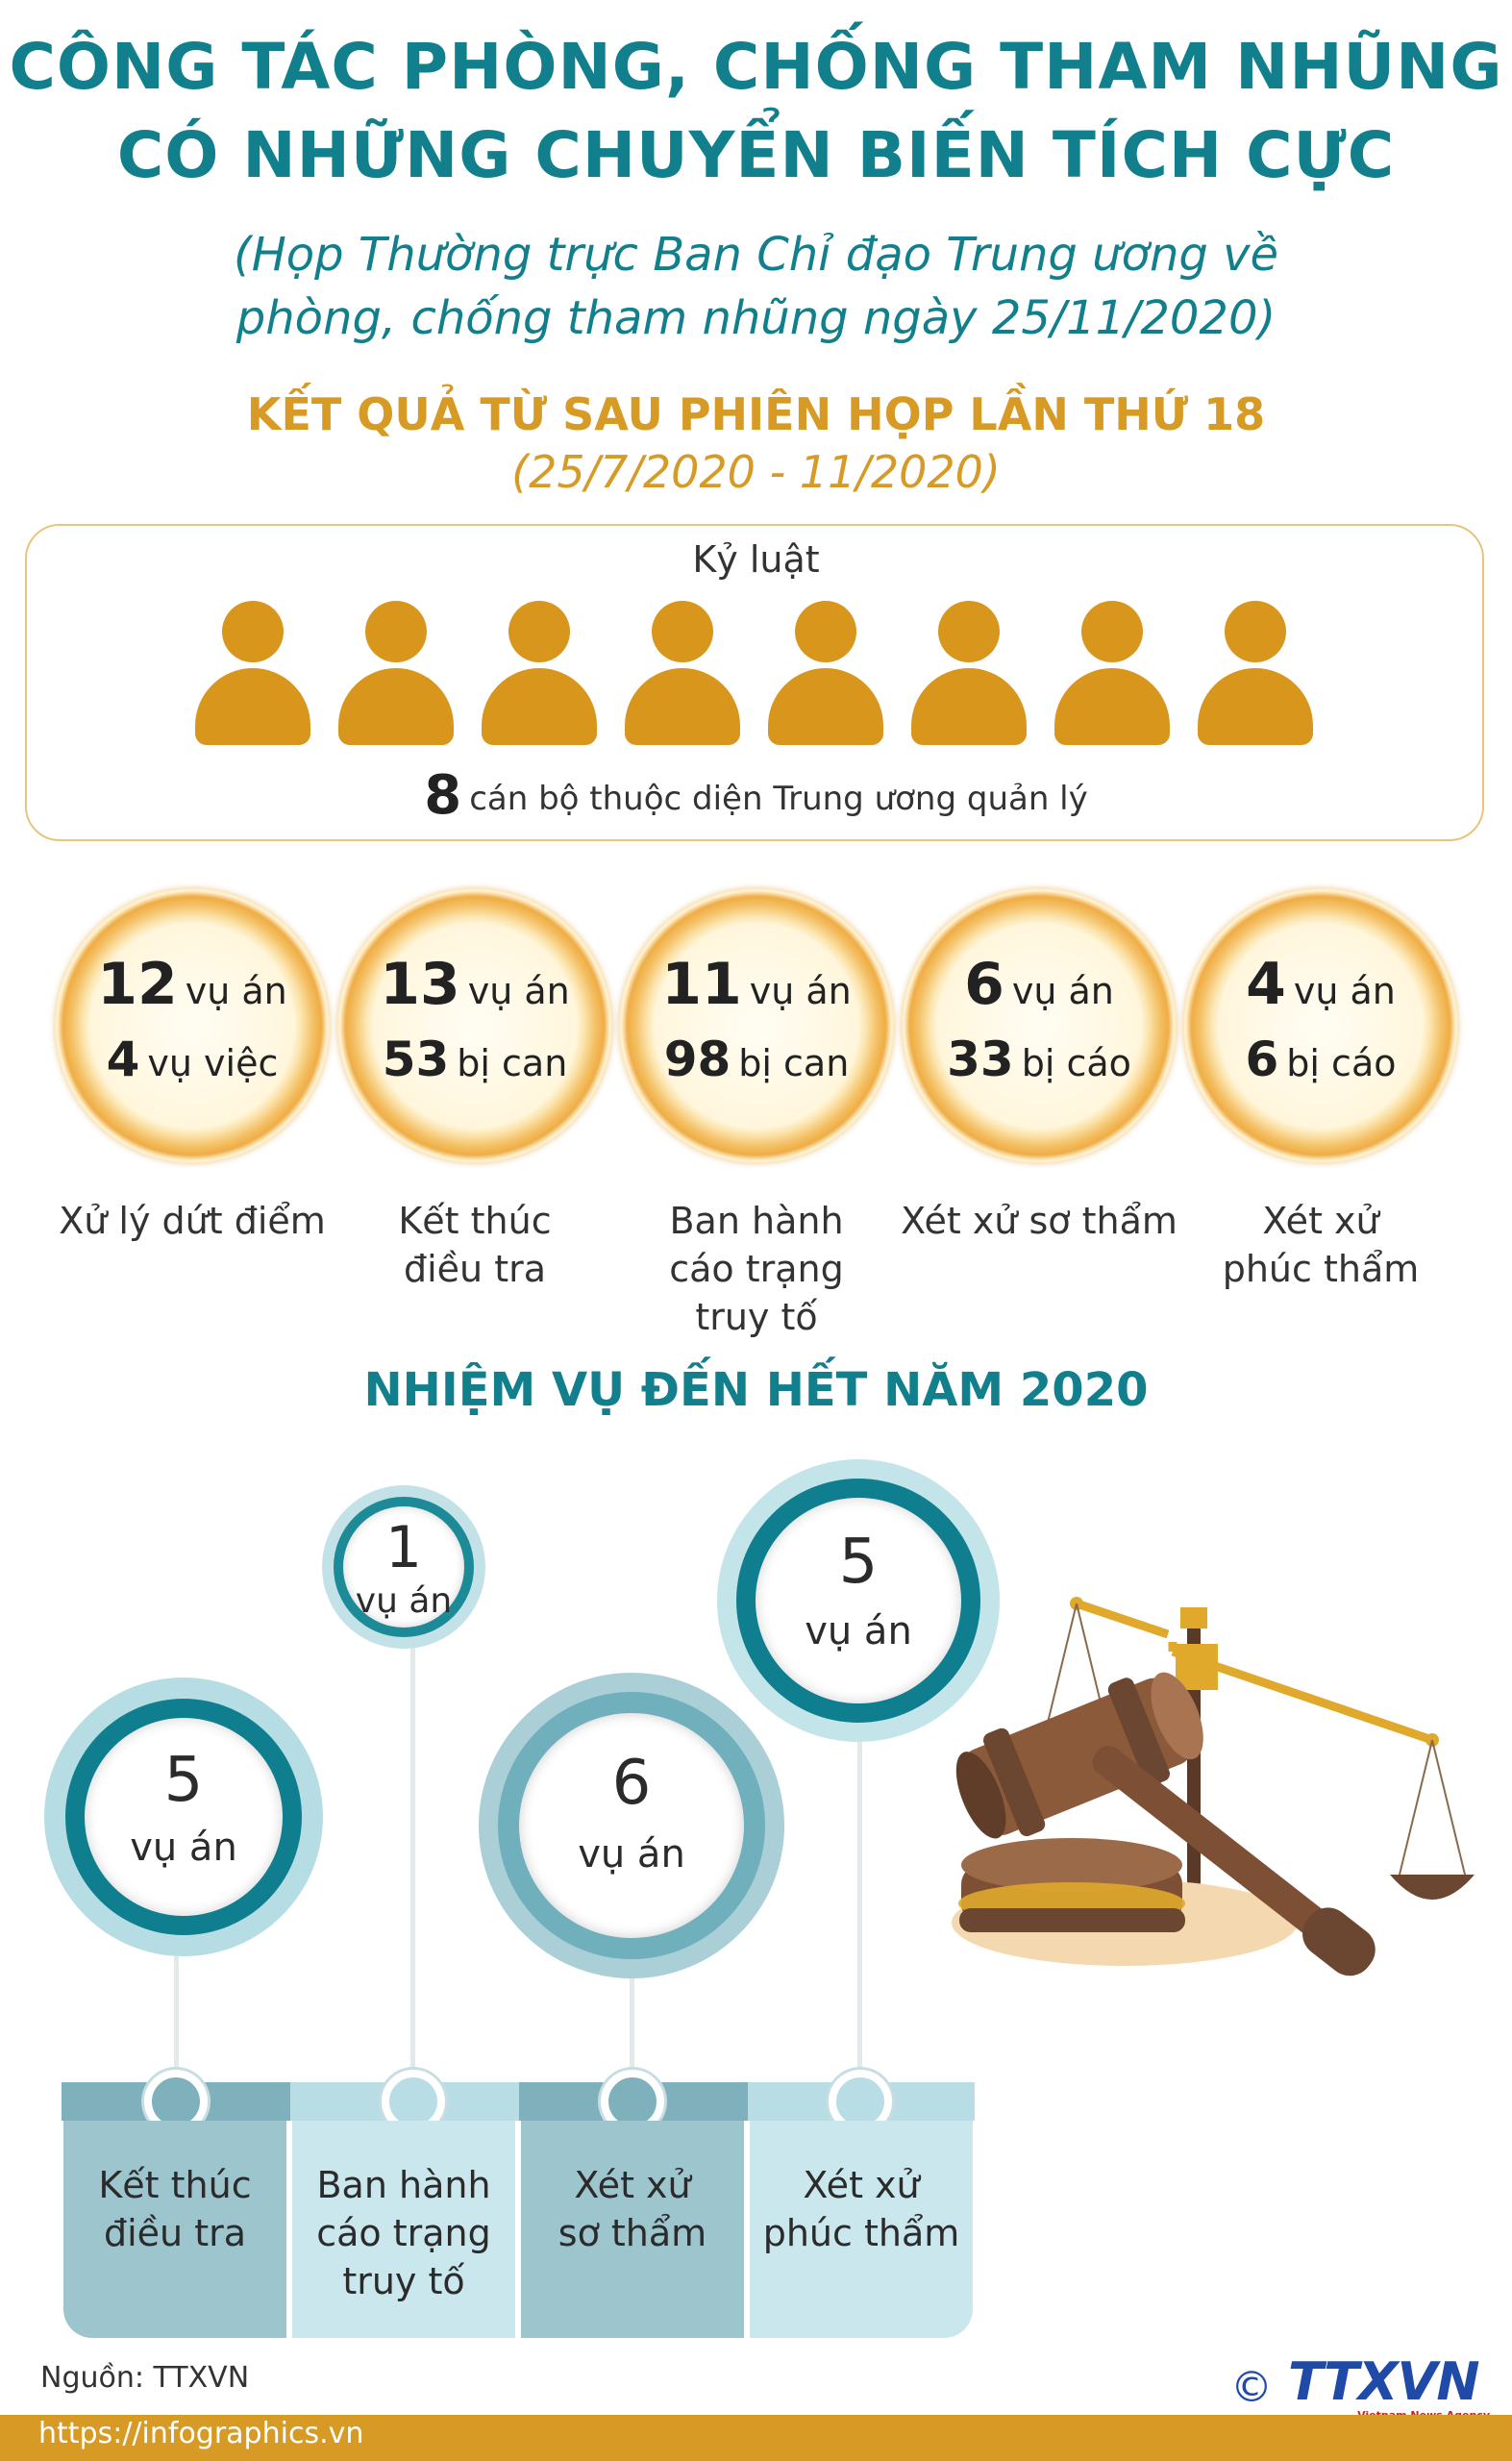  I want to click on page-title-line-1: CÔNG TÁC PHÒNG, CHỐNG THAM NHŨNG, so click(756, 67).